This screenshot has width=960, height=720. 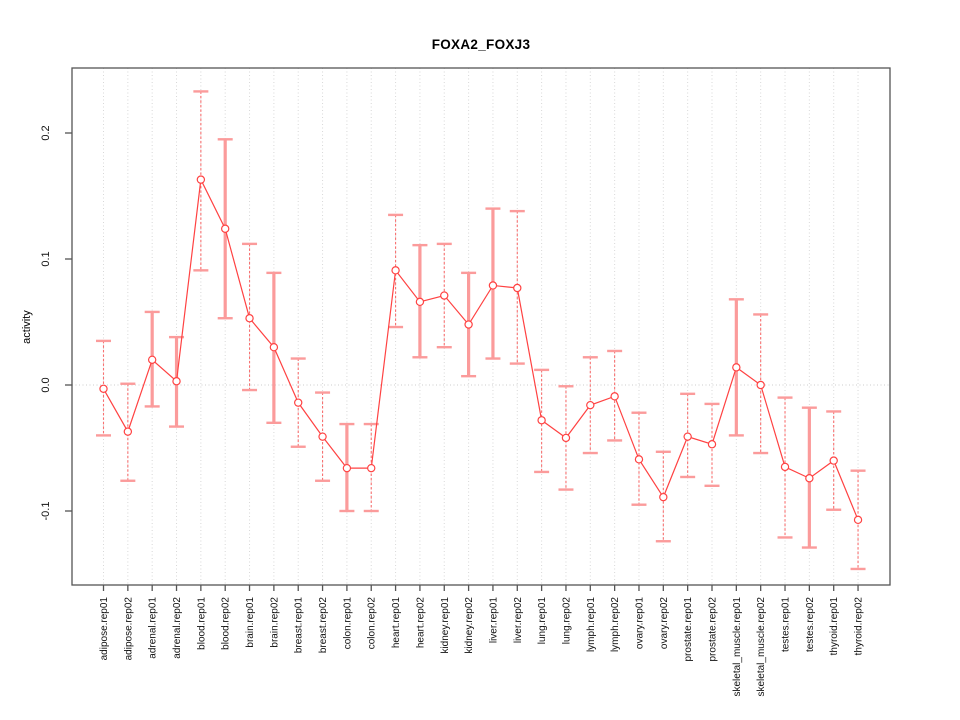 What do you see at coordinates (46, 384) in the screenshot?
I see `y-tick-label: 0.0` at bounding box center [46, 384].